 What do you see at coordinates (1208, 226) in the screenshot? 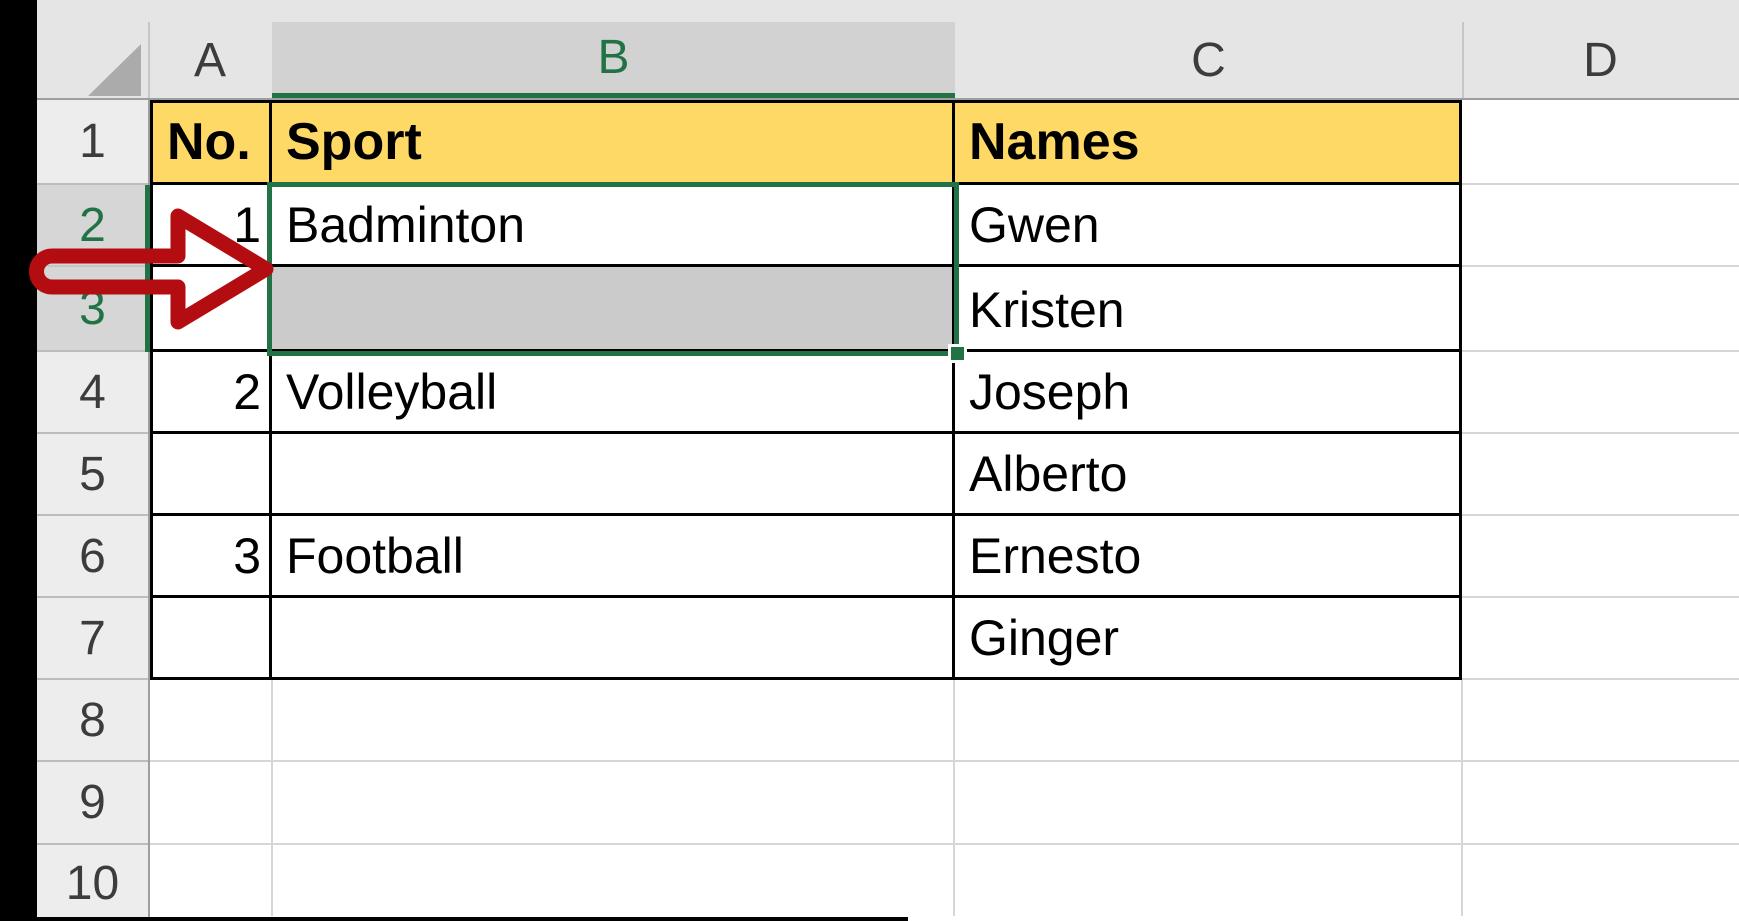
I see `cell-C2: Gwen` at bounding box center [1208, 226].